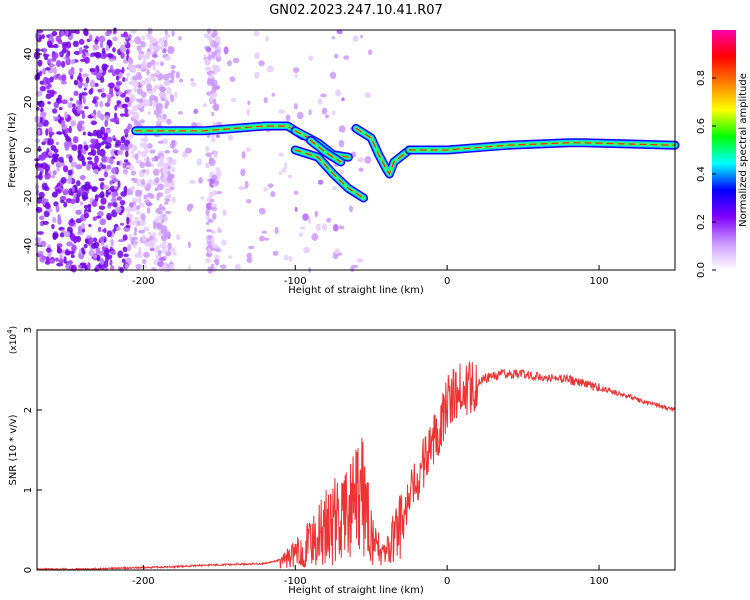  Describe the element at coordinates (724, 150) in the screenshot. I see `colorbar-gradient` at that location.